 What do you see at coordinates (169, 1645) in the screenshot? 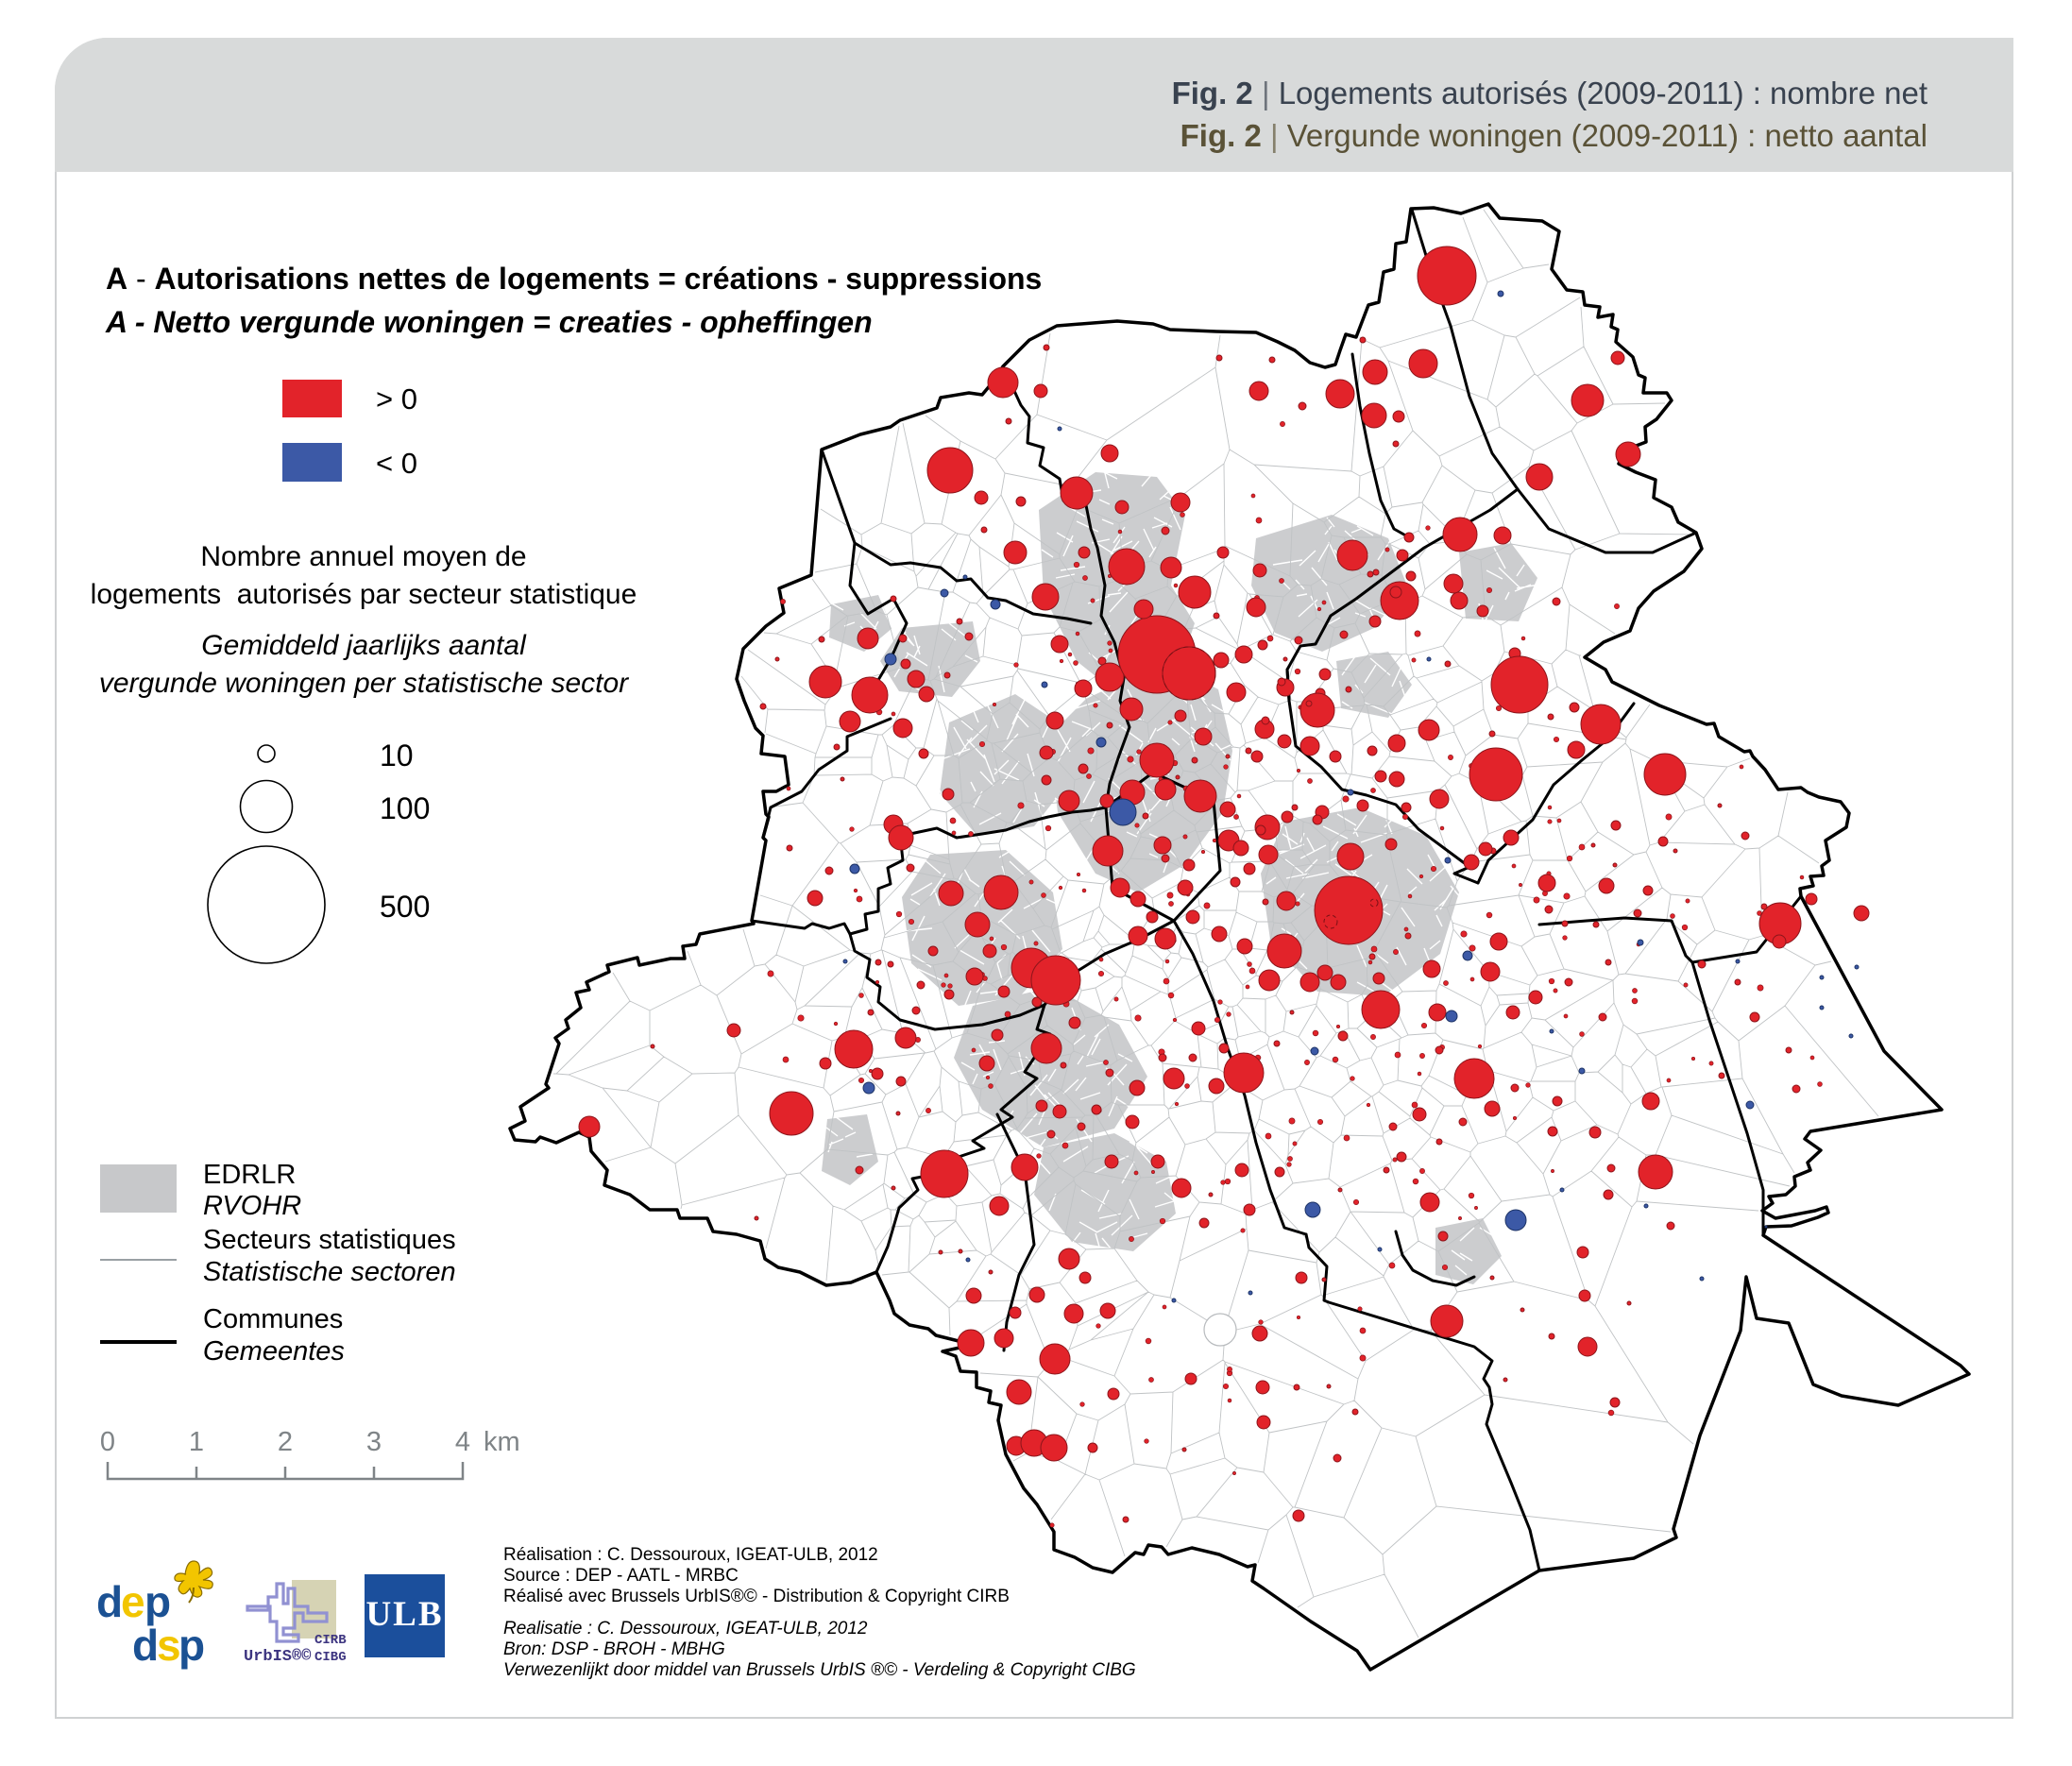
I see `svg-text: s` at bounding box center [169, 1645].